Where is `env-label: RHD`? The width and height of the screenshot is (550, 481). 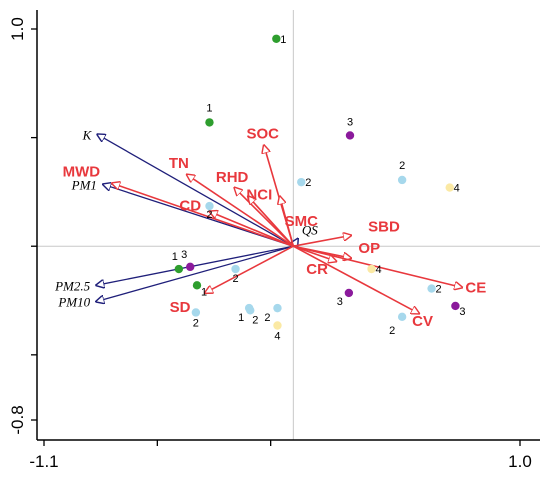
env-label: RHD is located at coordinates (232, 177).